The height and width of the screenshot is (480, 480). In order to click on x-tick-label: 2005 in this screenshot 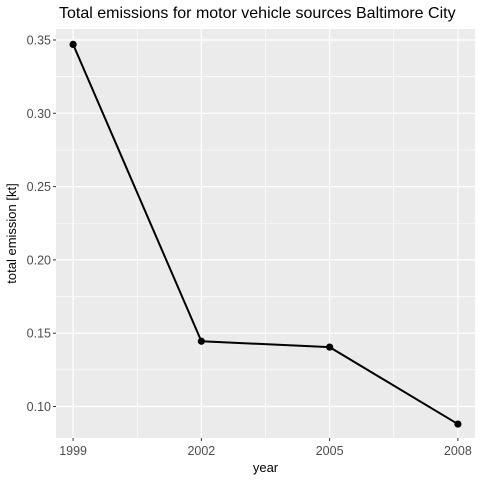, I will do `click(330, 451)`.